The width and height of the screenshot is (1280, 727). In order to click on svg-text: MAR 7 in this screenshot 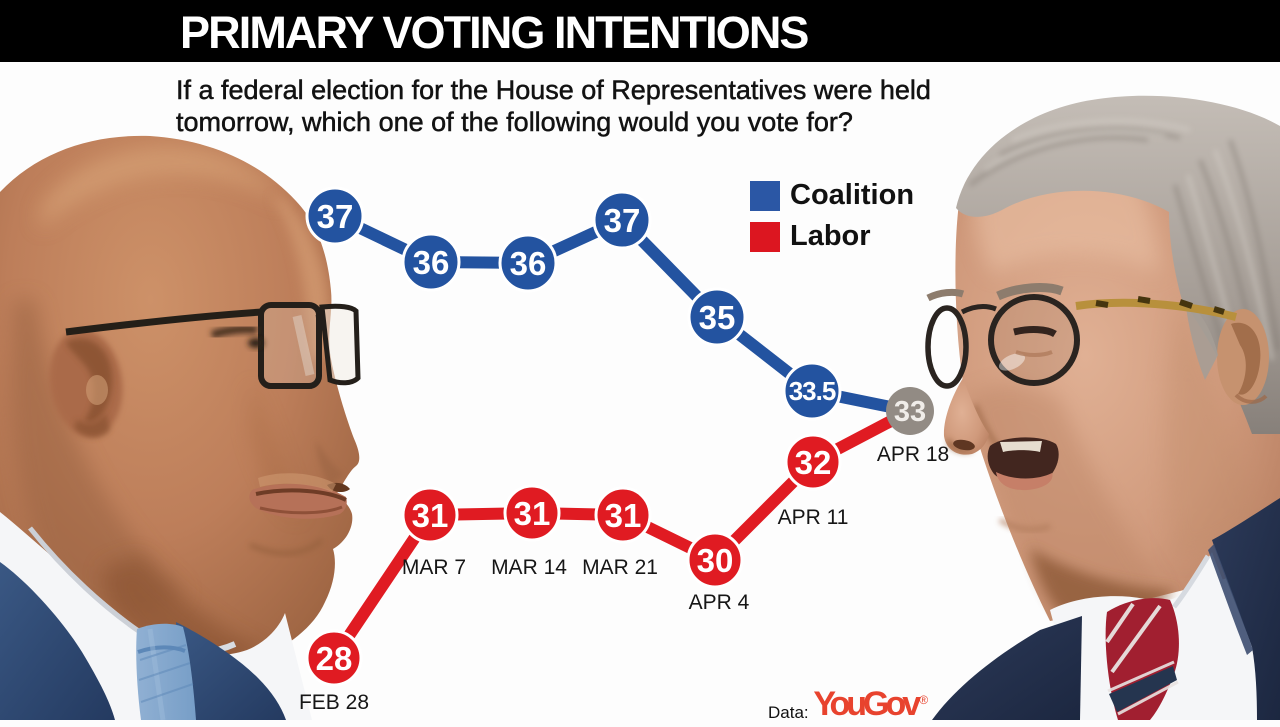, I will do `click(434, 567)`.